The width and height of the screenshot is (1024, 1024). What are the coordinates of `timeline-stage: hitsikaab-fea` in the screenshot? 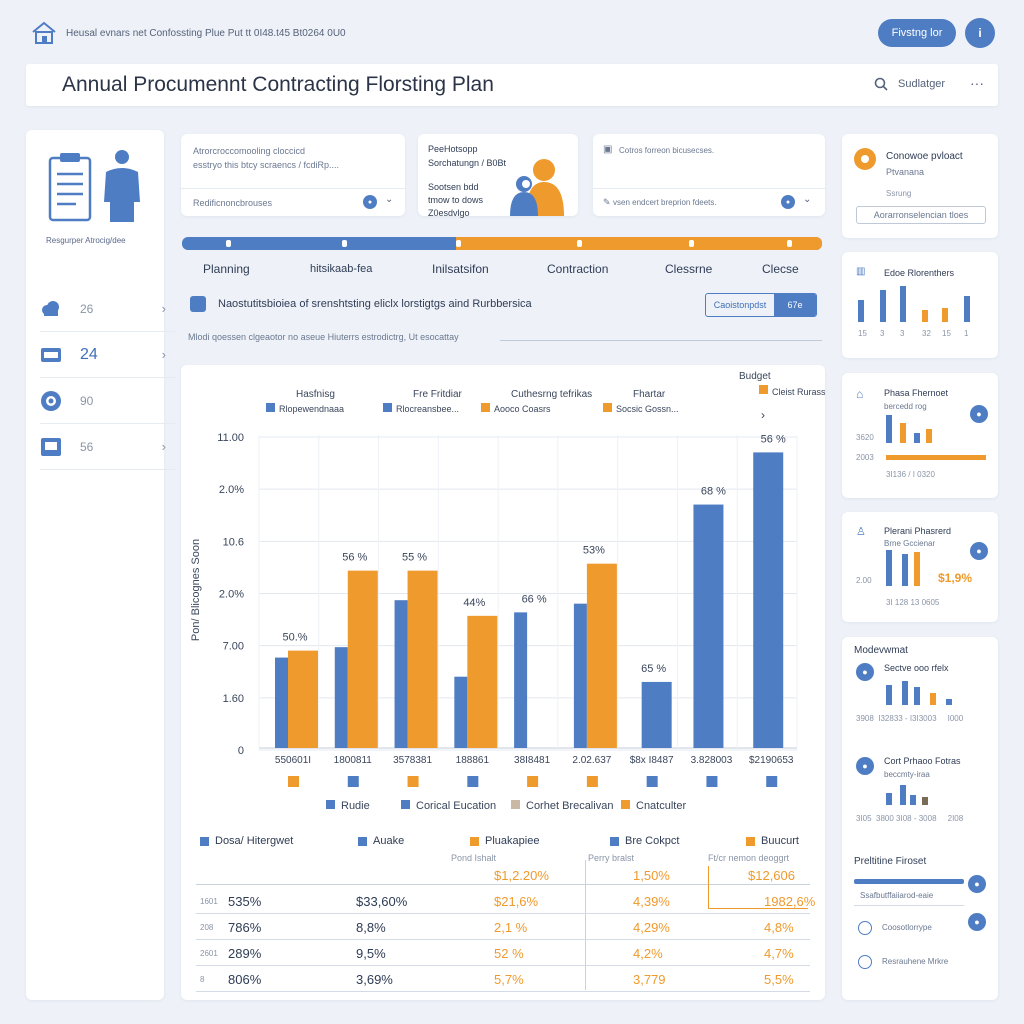 It's located at (341, 269).